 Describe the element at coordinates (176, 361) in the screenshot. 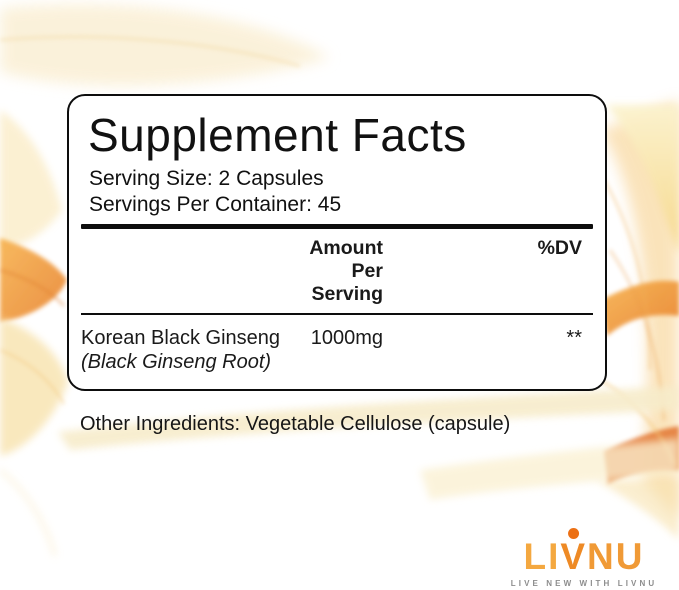

I see `ingredient-subname: (Black Ginseng Root)` at that location.